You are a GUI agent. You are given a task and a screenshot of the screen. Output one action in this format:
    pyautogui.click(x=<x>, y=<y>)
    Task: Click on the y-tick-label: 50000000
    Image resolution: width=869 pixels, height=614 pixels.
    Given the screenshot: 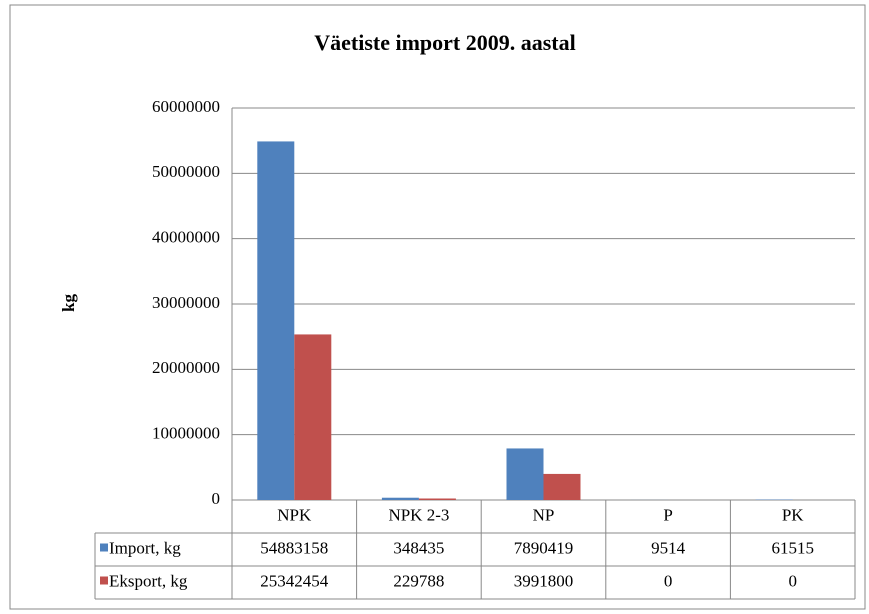 What is the action you would take?
    pyautogui.click(x=186, y=171)
    